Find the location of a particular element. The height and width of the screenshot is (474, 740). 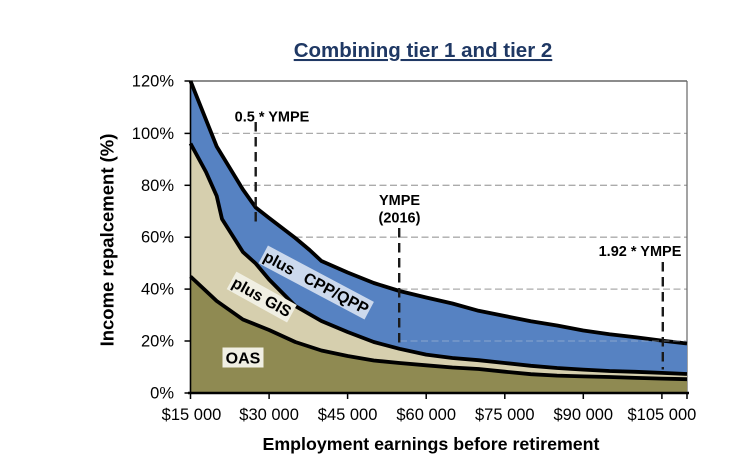

svg-text: OAS is located at coordinates (243, 359).